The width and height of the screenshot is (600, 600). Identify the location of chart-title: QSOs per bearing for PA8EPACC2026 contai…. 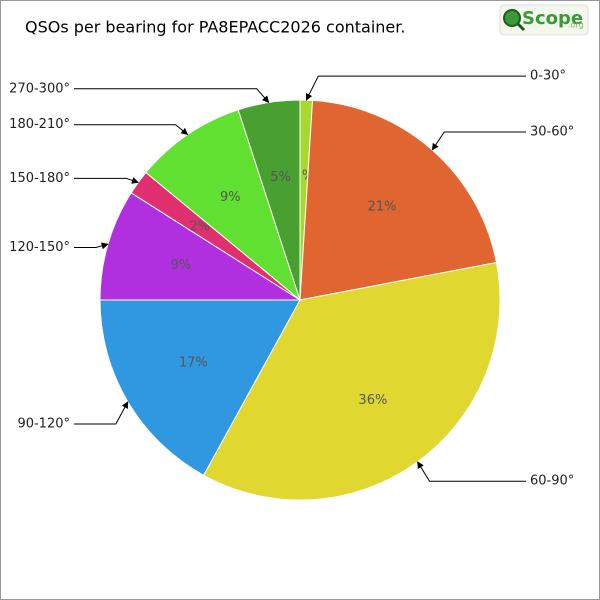
(215, 27).